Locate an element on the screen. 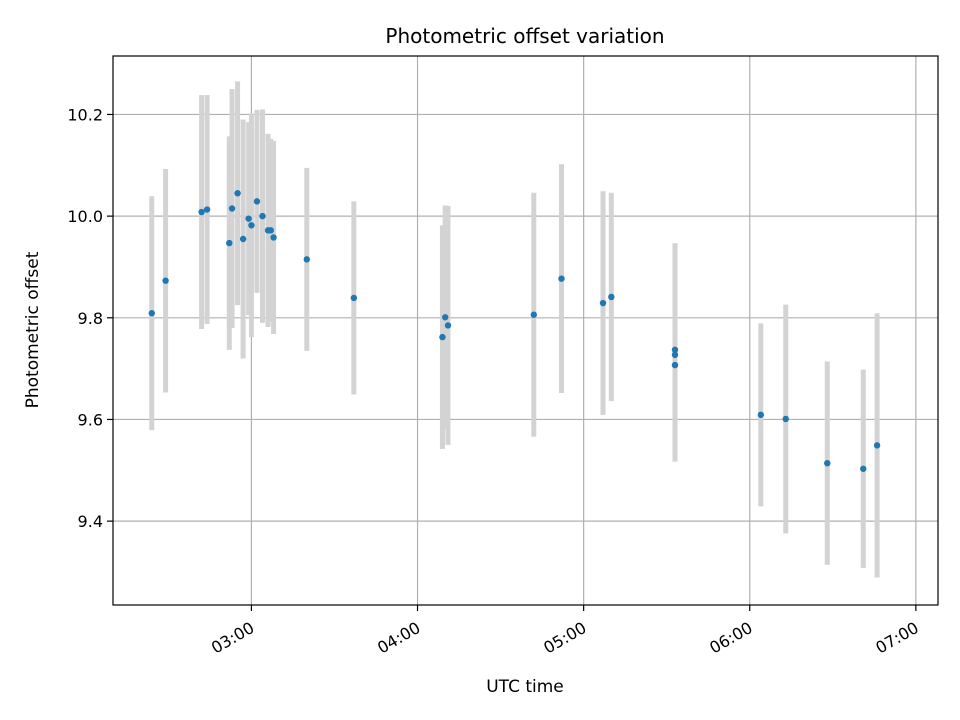  y-tick-label: 9.6 is located at coordinates (90, 419).